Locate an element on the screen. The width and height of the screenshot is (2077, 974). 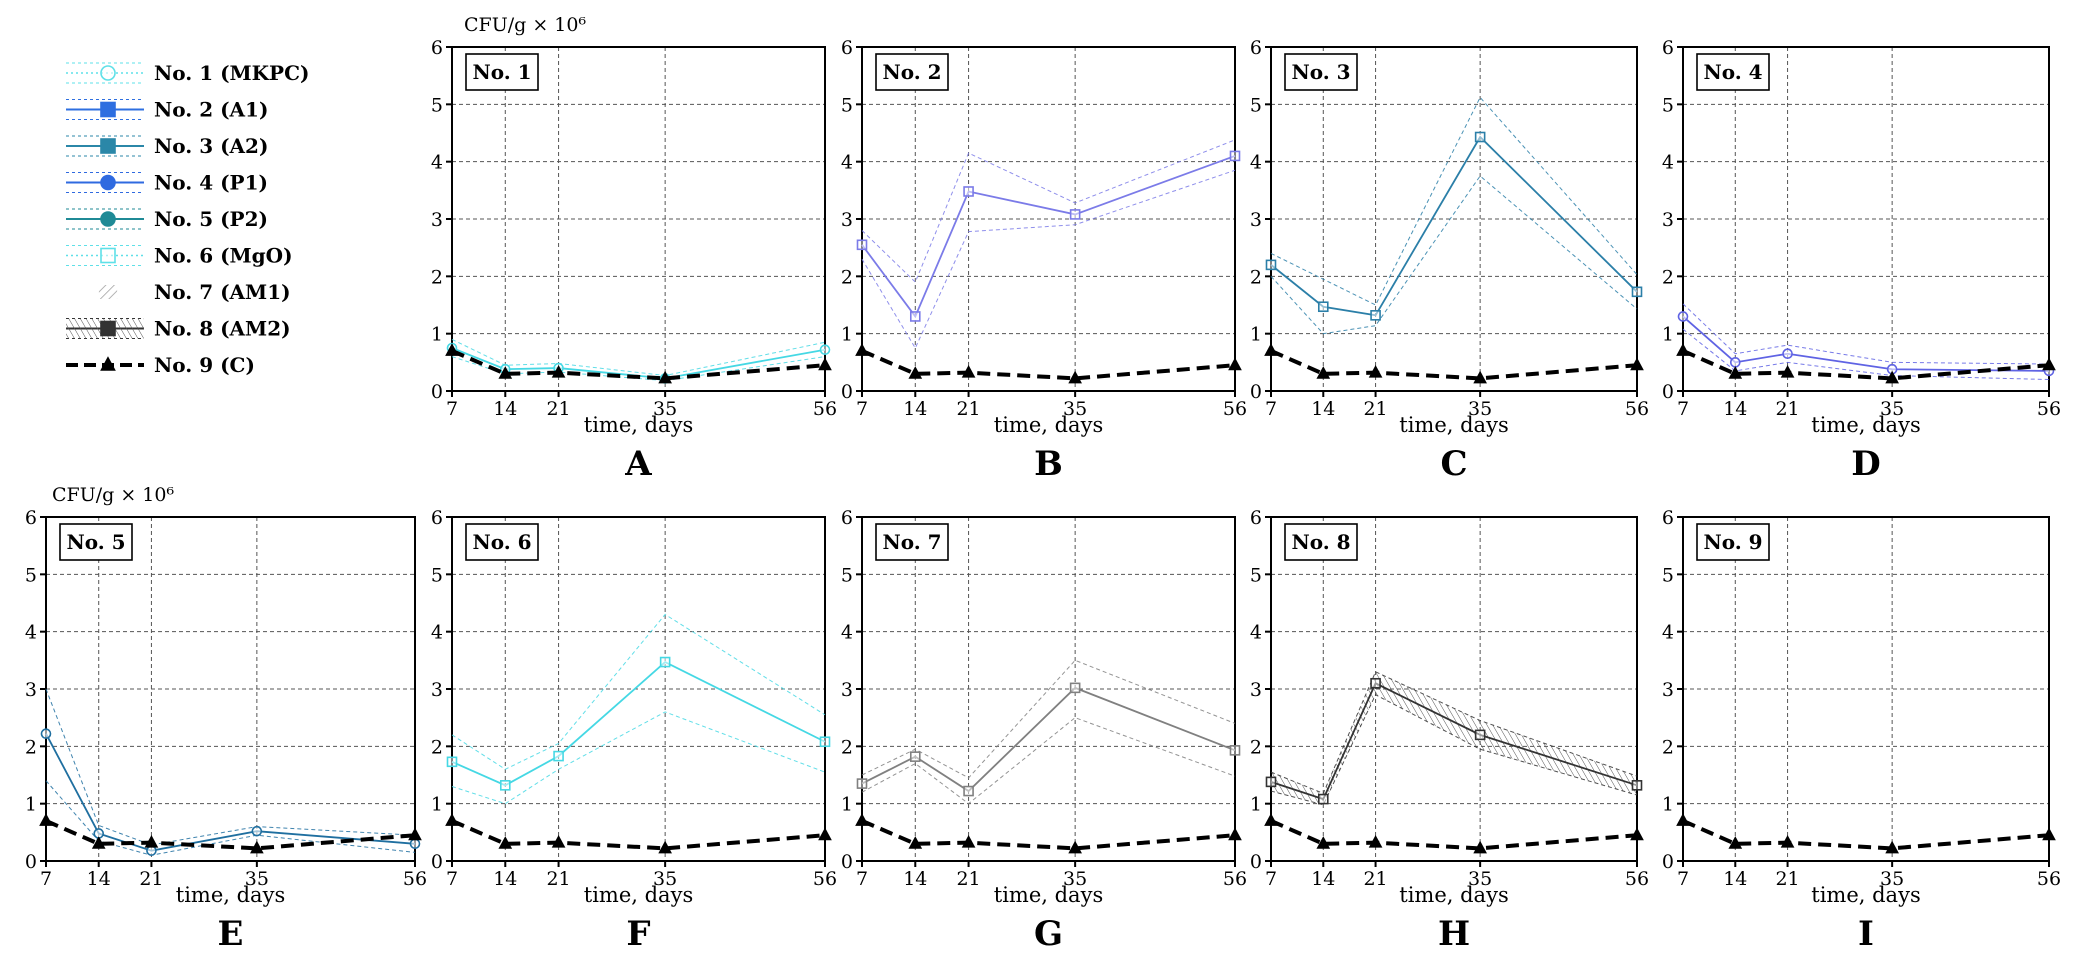
panel-title: No. 7 is located at coordinates (911, 542).